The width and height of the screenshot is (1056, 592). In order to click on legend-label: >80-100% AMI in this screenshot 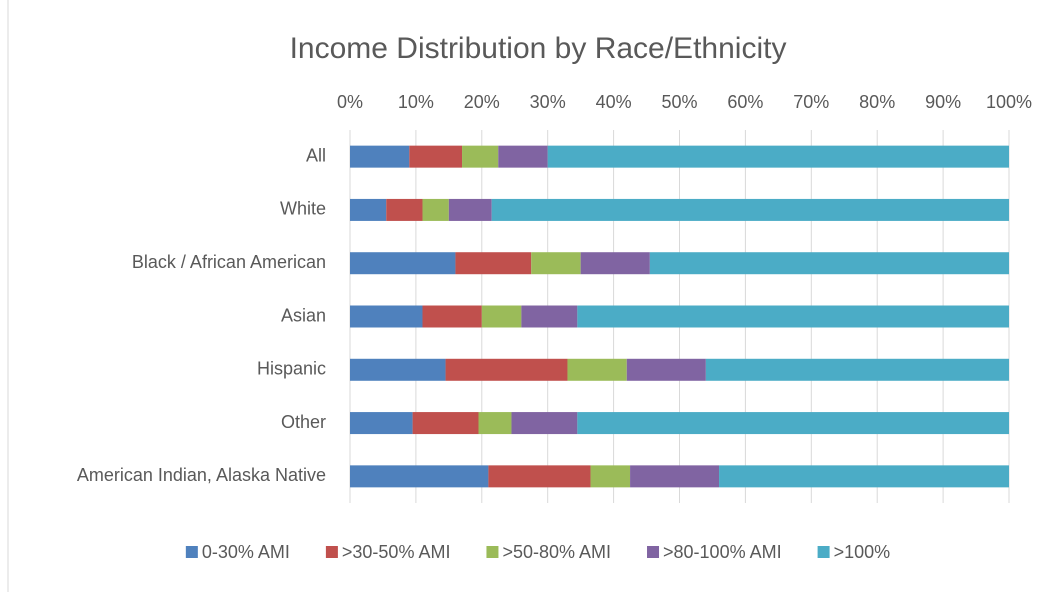, I will do `click(722, 552)`.